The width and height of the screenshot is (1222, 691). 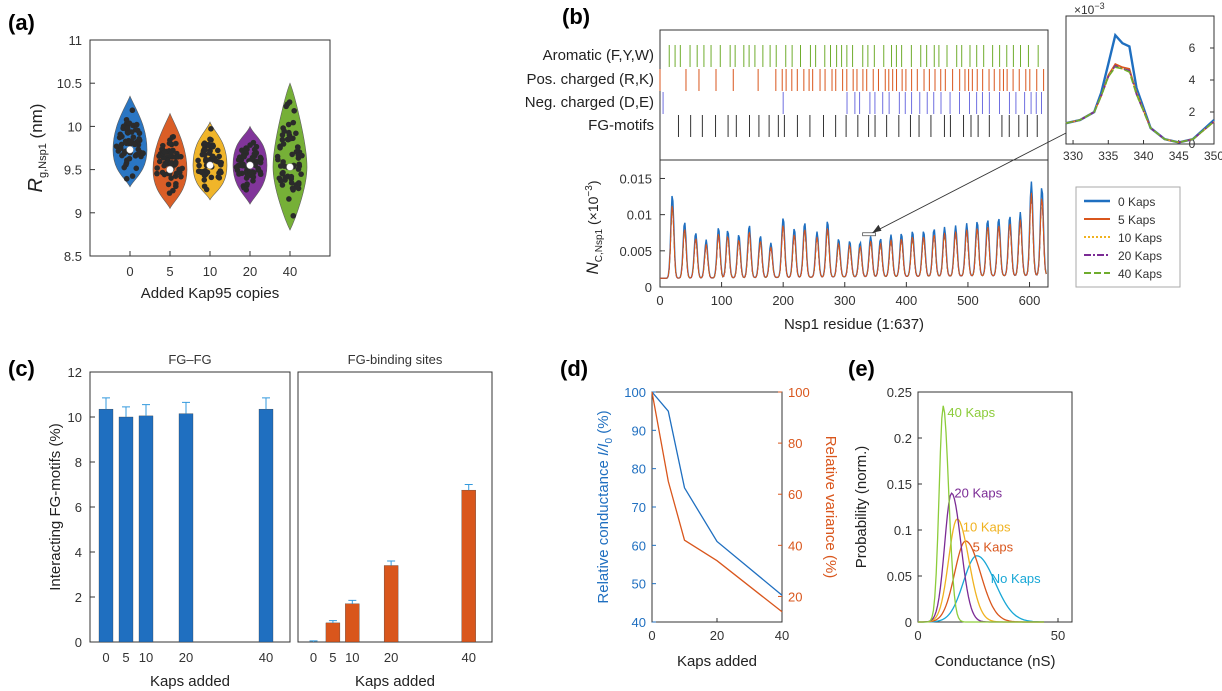 What do you see at coordinates (903, 438) in the screenshot?
I see `y-tick-label: 0.2` at bounding box center [903, 438].